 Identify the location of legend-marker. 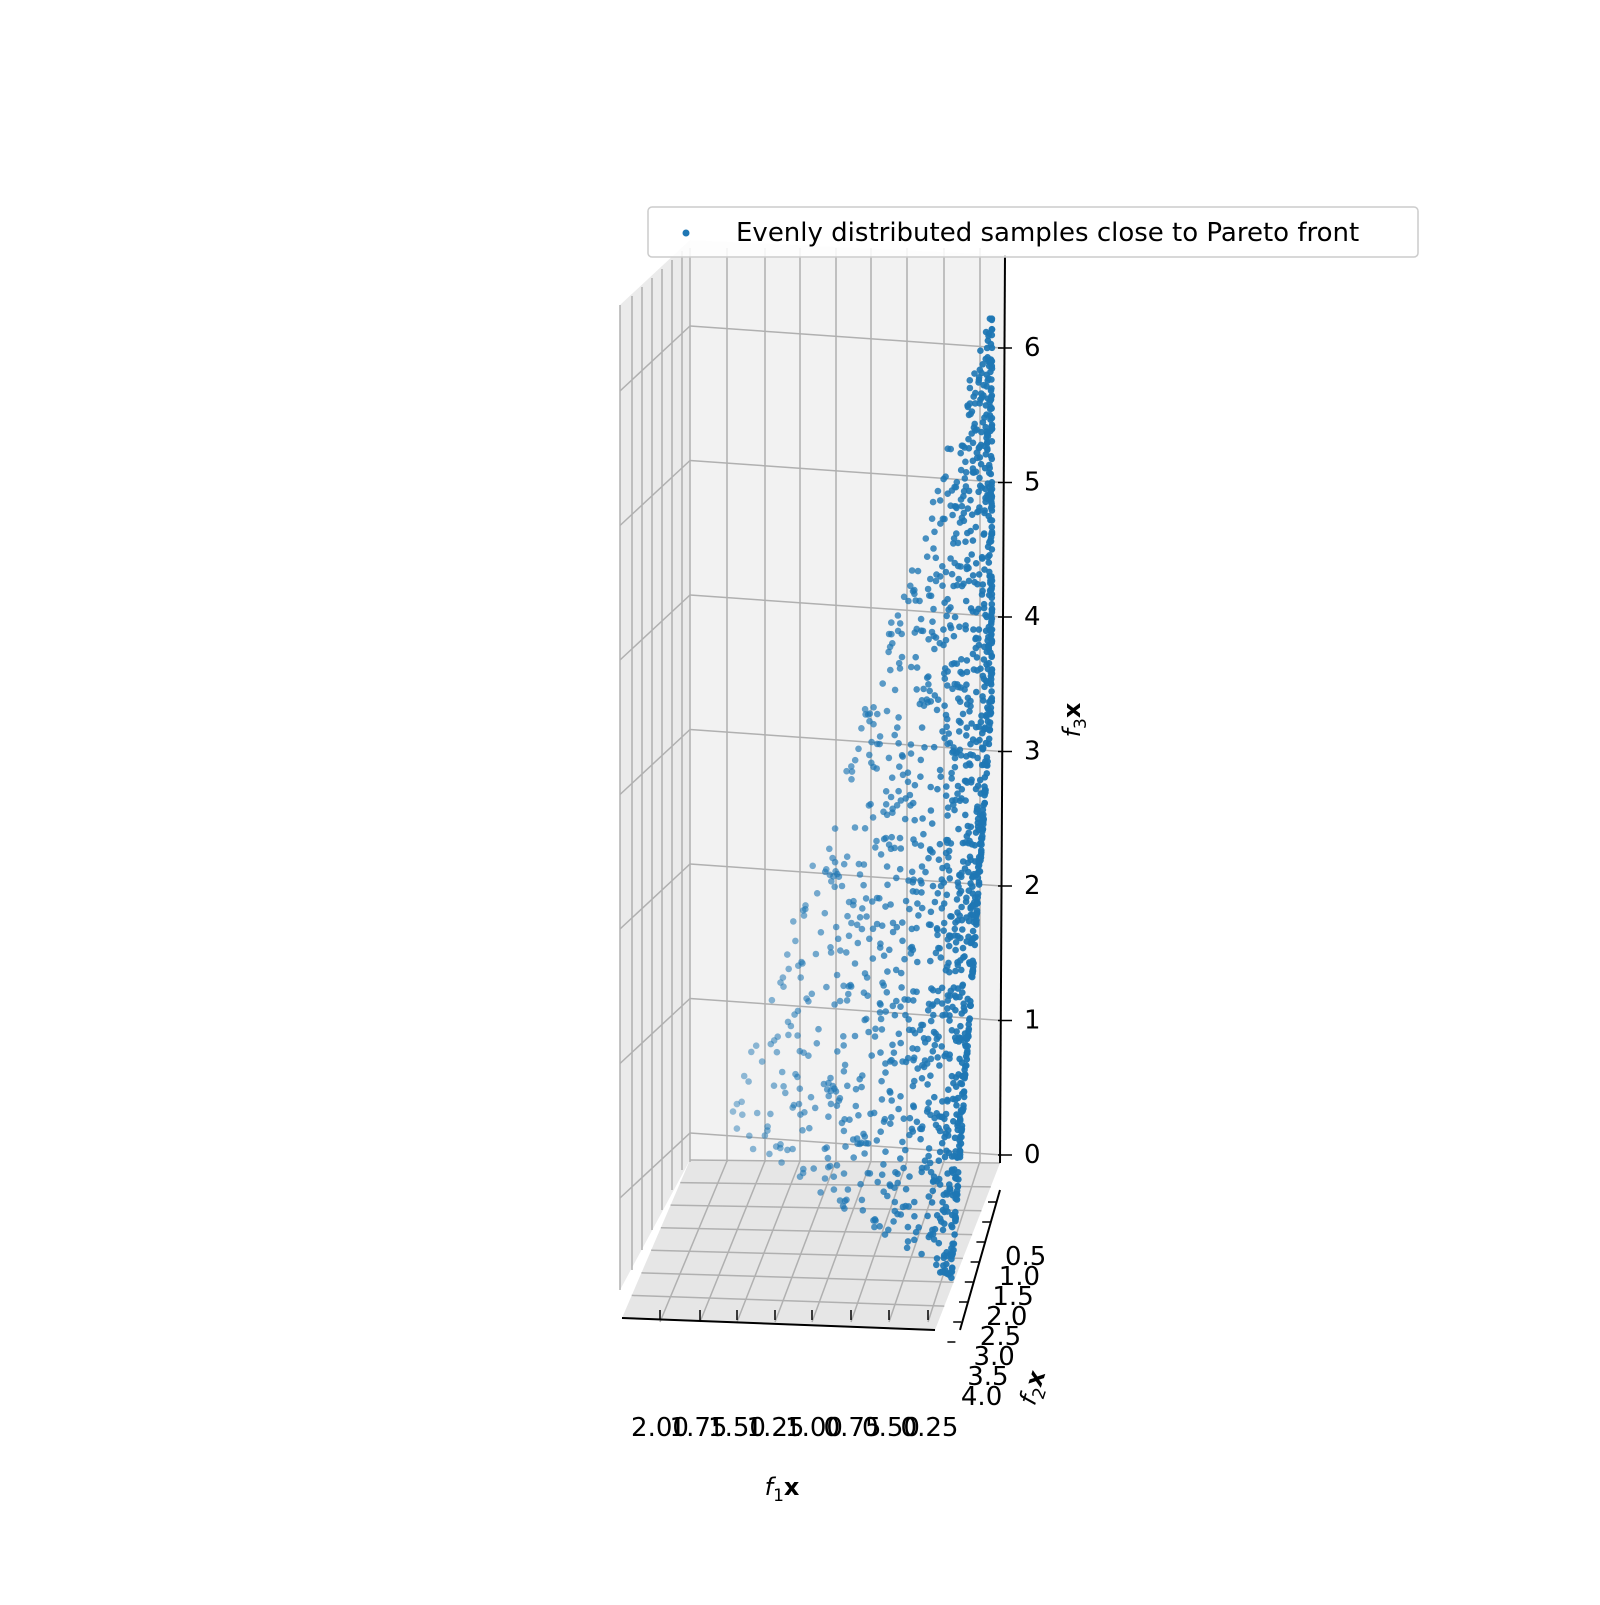
(686, 233).